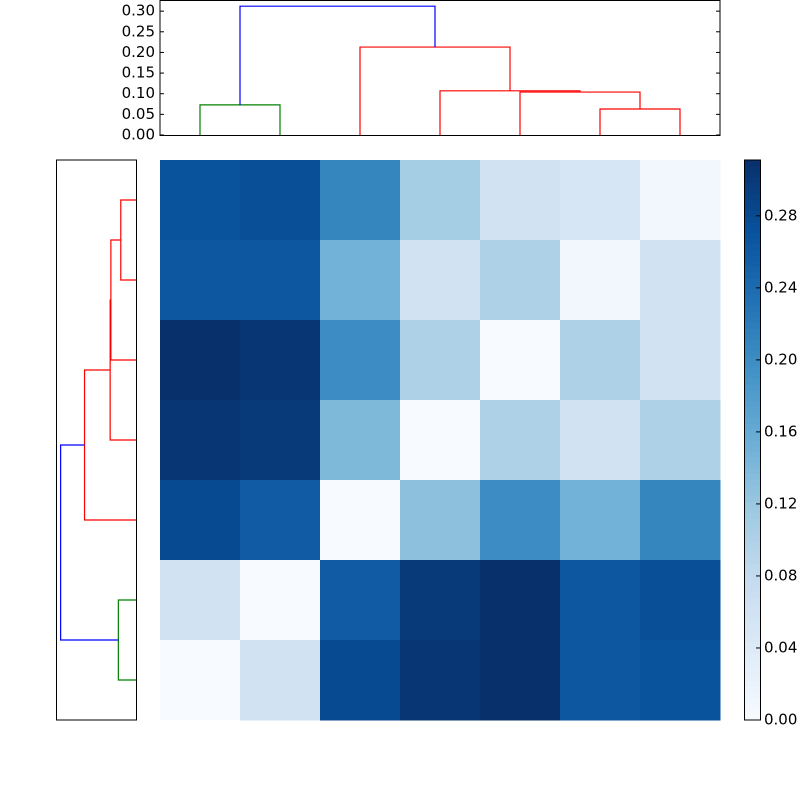 Image resolution: width=800 pixels, height=800 pixels. What do you see at coordinates (780, 215) in the screenshot?
I see `colorbar-tick-label: 0.28` at bounding box center [780, 215].